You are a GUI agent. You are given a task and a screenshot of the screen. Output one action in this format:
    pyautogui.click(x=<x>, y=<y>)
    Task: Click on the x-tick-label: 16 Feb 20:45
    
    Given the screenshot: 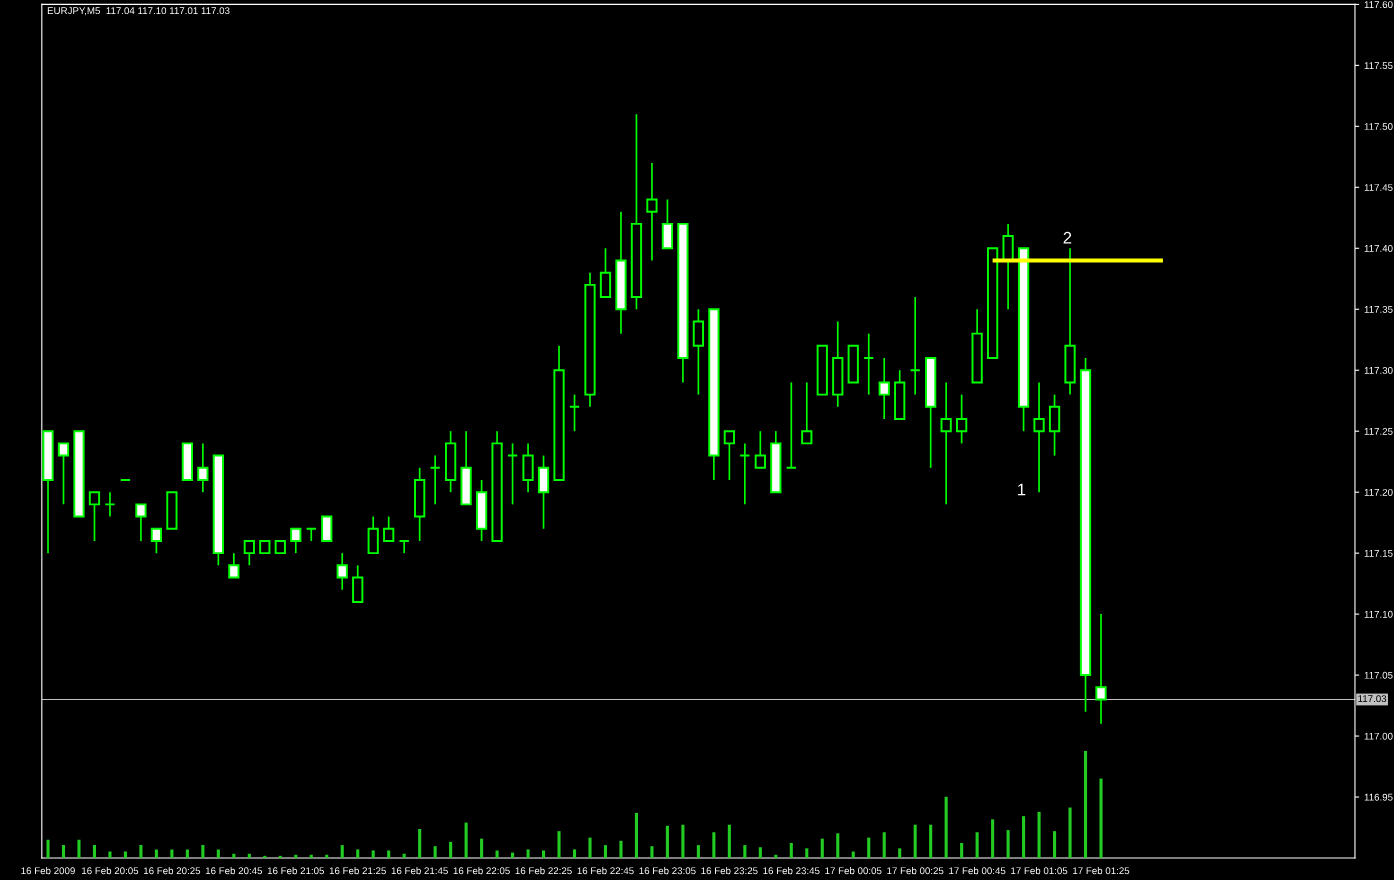 What is the action you would take?
    pyautogui.click(x=234, y=871)
    